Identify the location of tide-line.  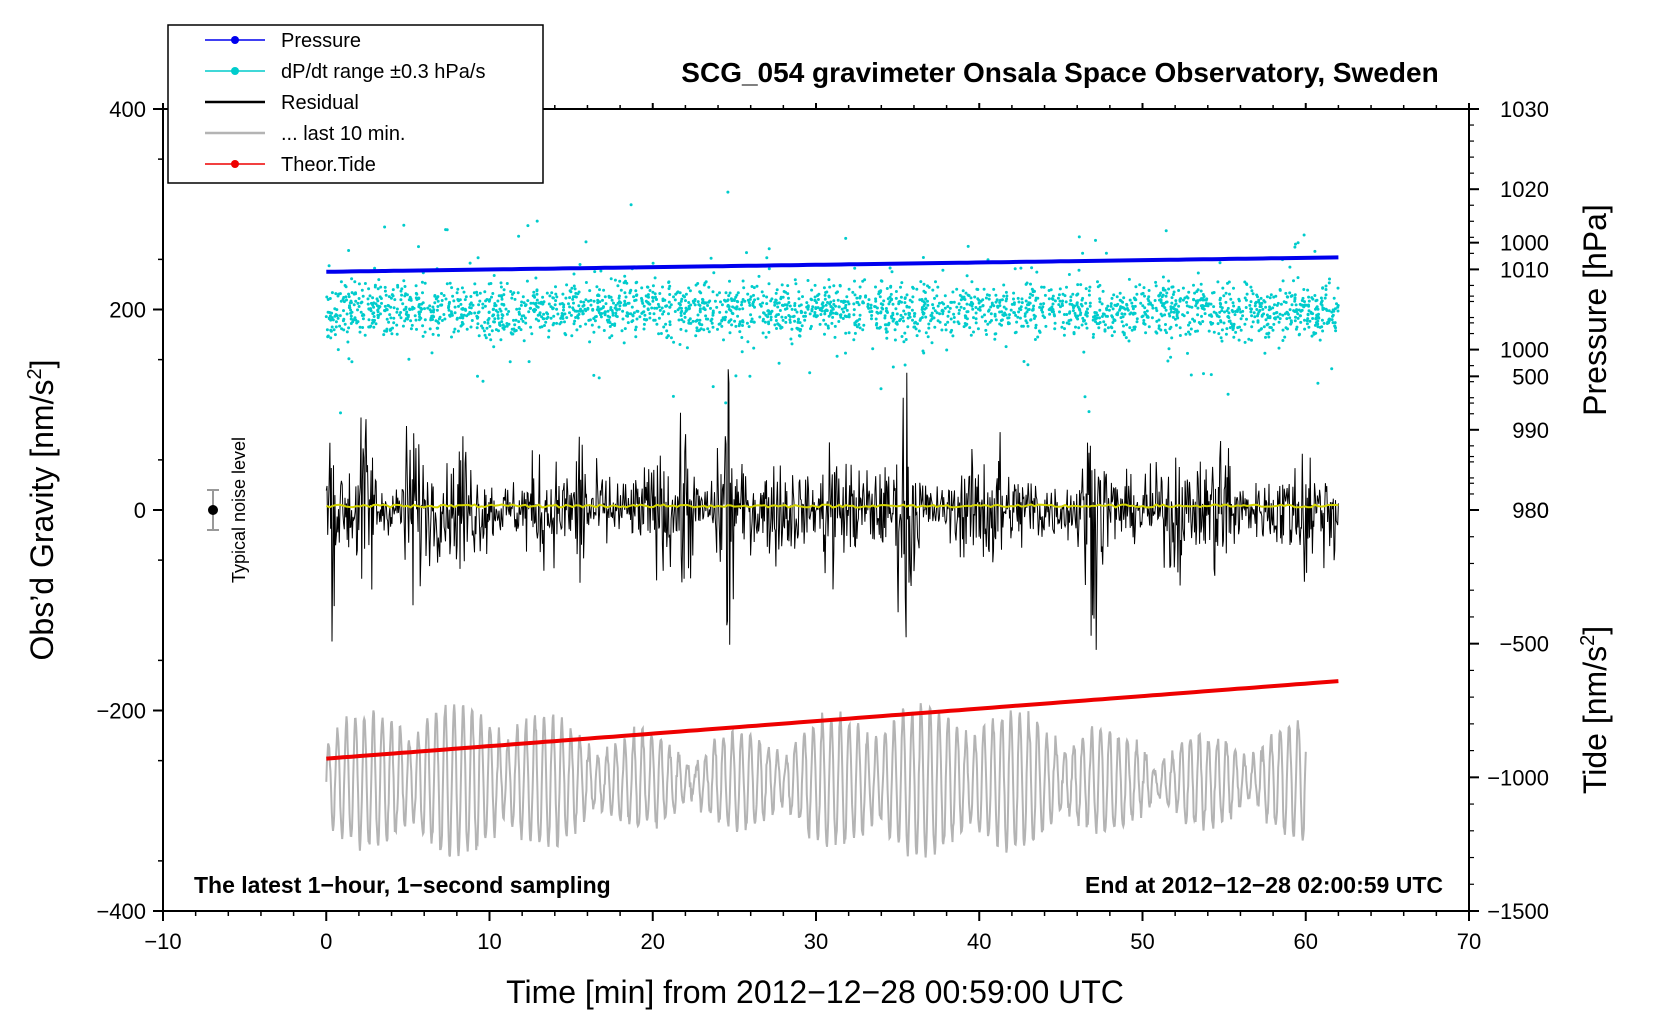
(832, 720).